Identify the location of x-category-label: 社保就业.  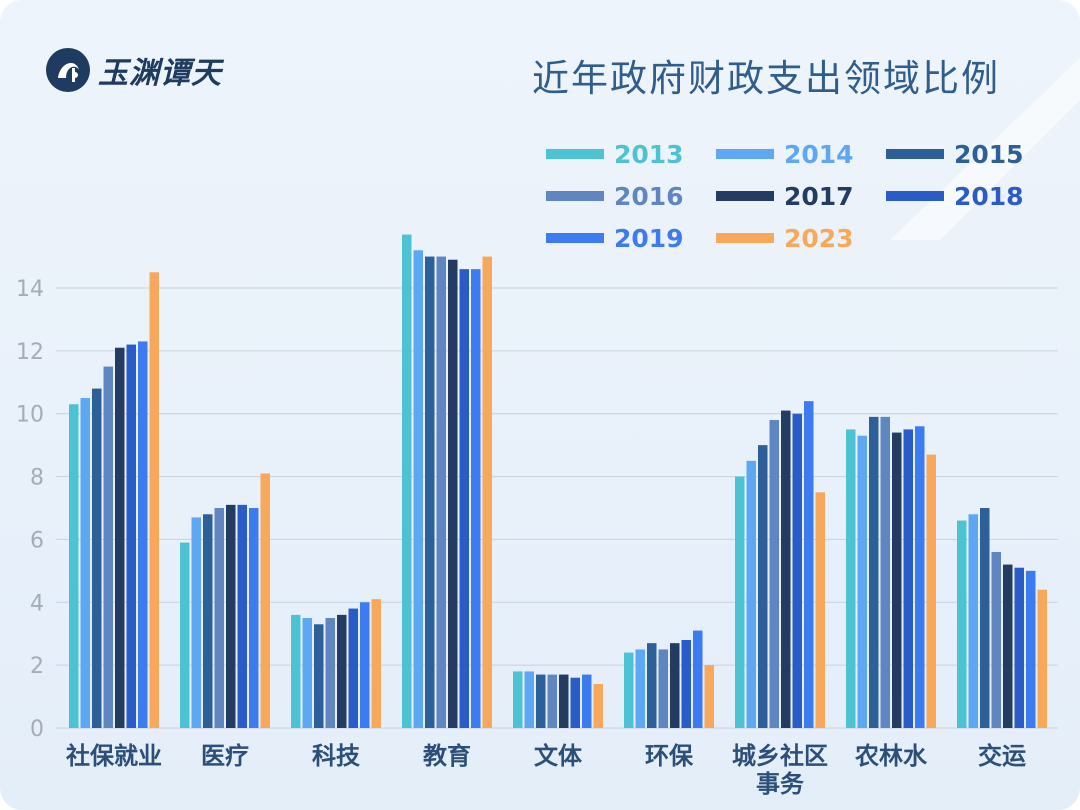
(114, 756).